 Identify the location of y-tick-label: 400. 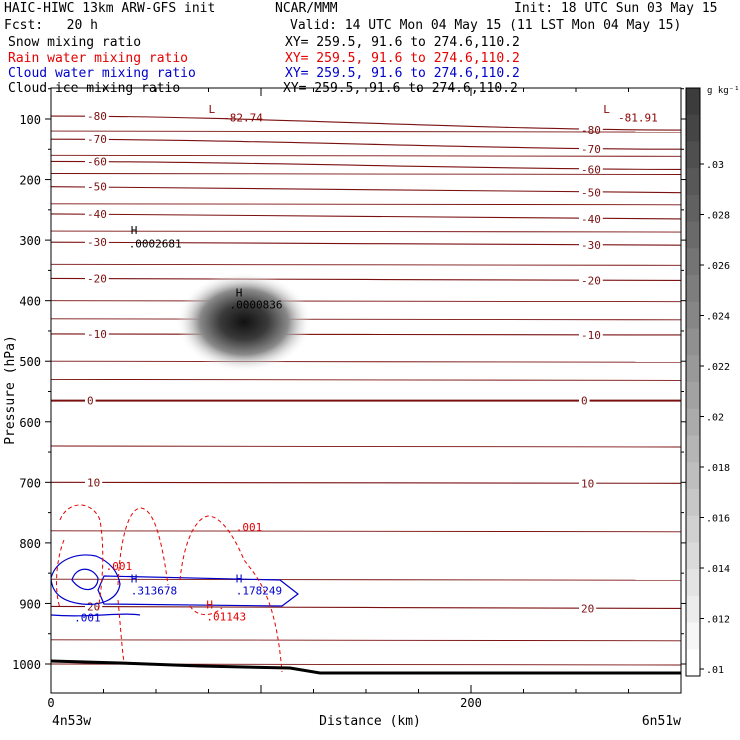
(30, 302).